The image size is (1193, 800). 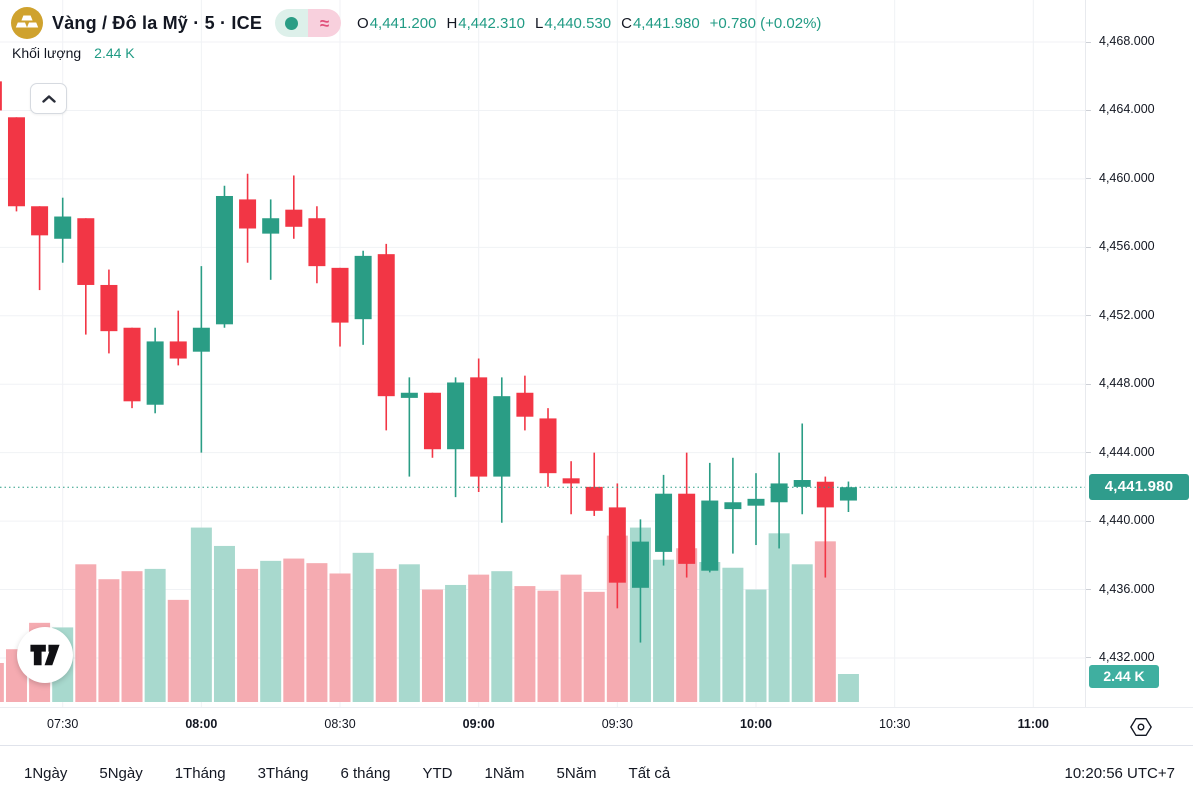 I want to click on range-button-1tháng: 1Tháng, so click(x=200, y=773).